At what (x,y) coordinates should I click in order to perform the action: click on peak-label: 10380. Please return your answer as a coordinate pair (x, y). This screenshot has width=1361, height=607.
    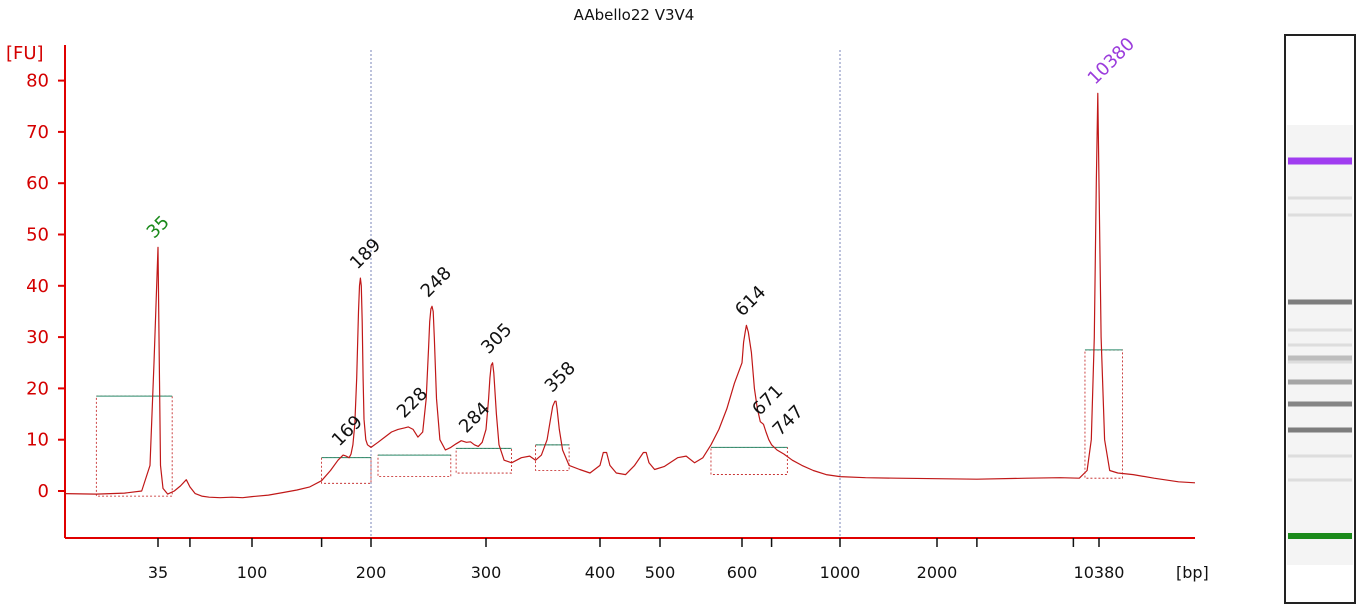
    Looking at the image, I should click on (1111, 61).